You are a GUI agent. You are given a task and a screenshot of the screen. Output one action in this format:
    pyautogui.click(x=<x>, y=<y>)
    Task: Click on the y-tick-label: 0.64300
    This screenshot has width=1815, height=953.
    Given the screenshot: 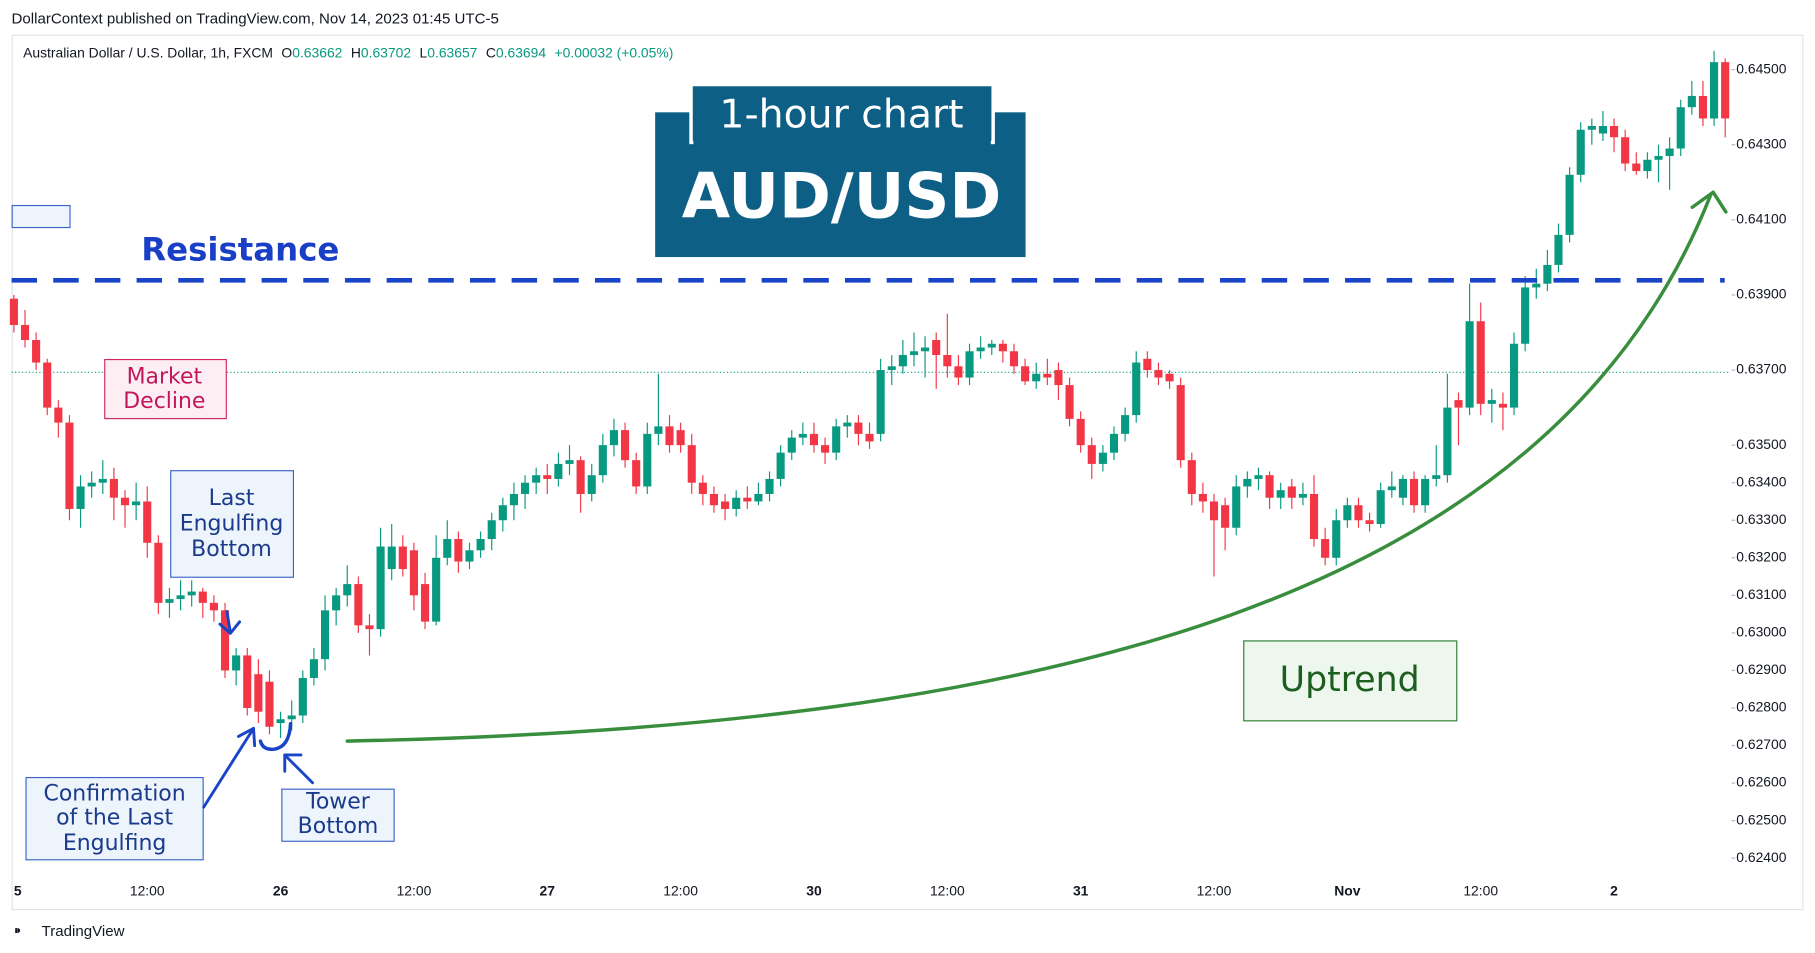 What is the action you would take?
    pyautogui.click(x=1761, y=143)
    